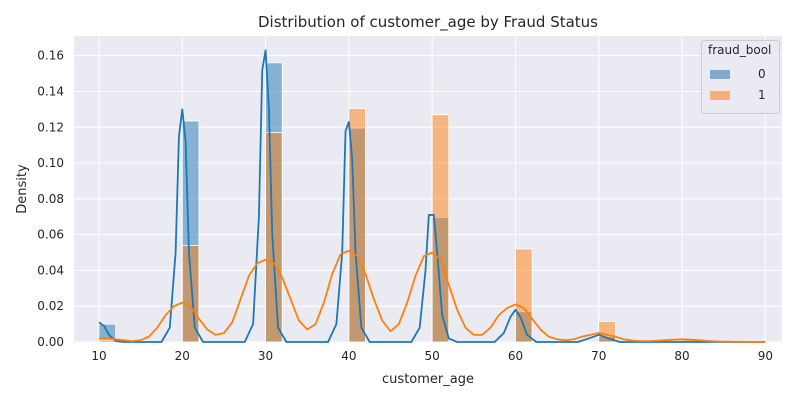  I want to click on x-tick-labels: 10 20 30 40 50 60 70 80 90, so click(432, 356).